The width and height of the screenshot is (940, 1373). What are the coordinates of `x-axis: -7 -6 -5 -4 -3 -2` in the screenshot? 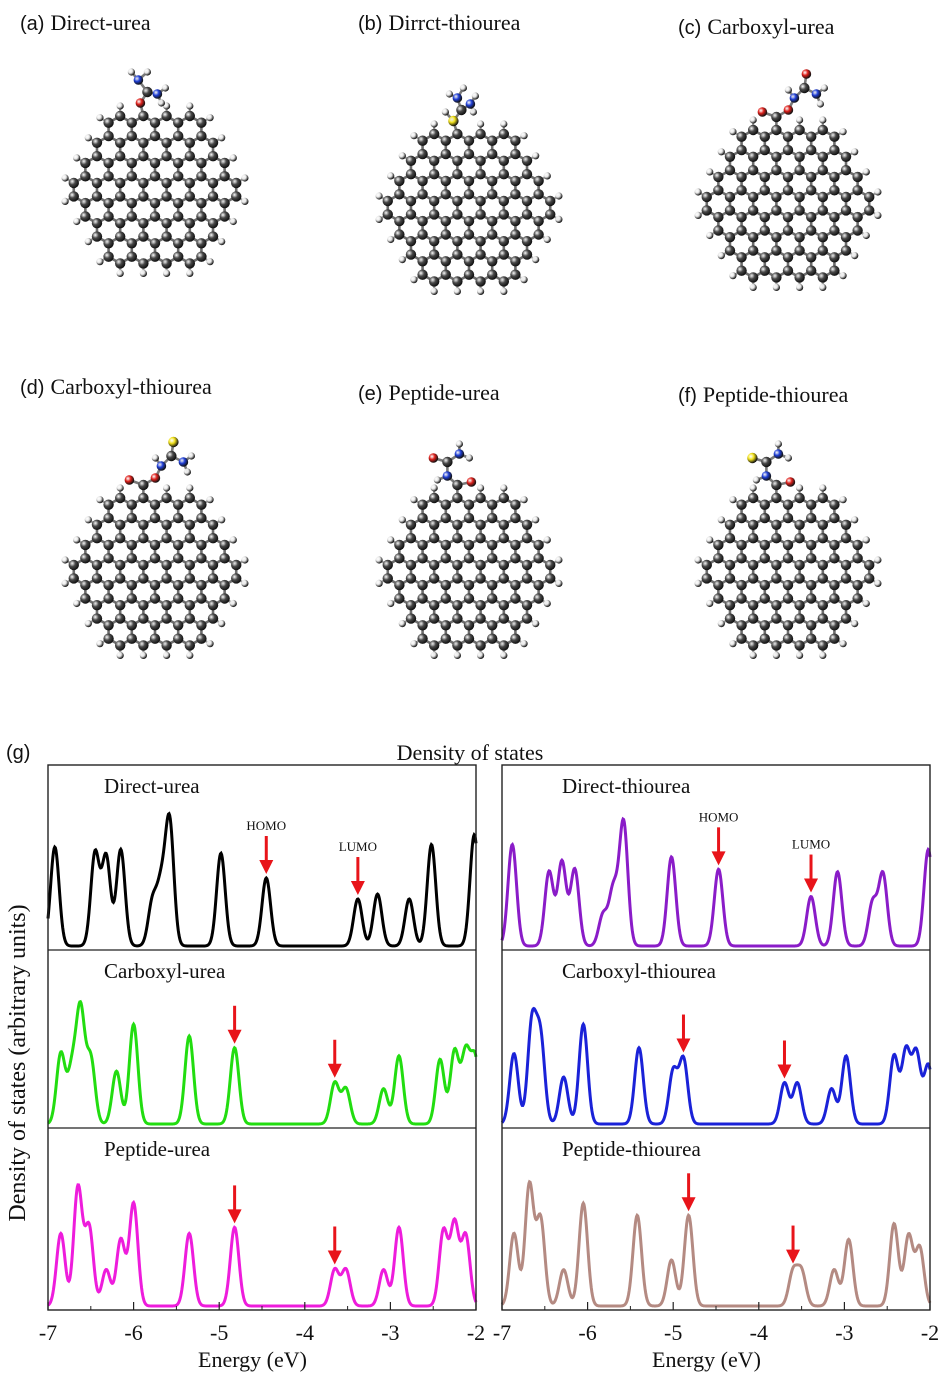 It's located at (262, 1323).